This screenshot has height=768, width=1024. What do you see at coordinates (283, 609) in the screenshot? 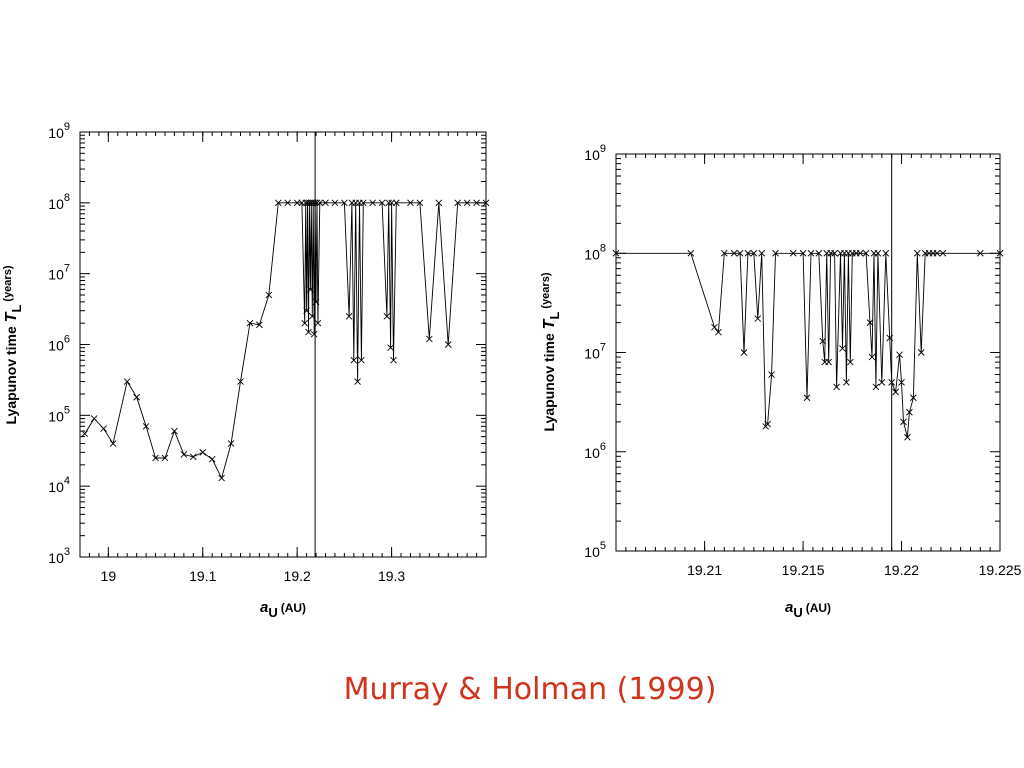
I see `x-axis-label: aU (AU)` at bounding box center [283, 609].